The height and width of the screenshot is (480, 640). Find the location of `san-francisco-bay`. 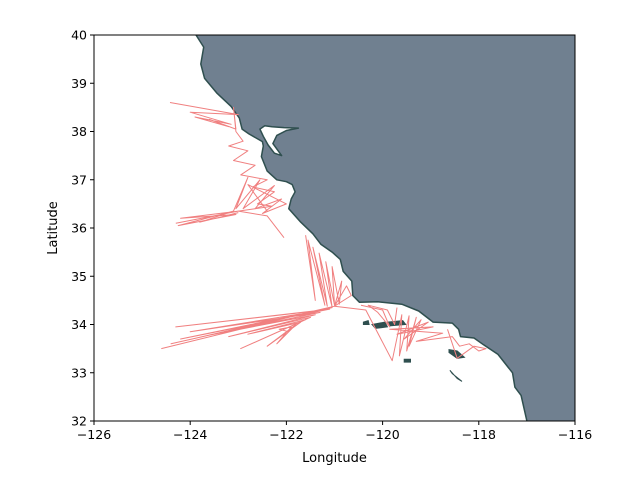

san-francisco-bay is located at coordinates (279, 140).